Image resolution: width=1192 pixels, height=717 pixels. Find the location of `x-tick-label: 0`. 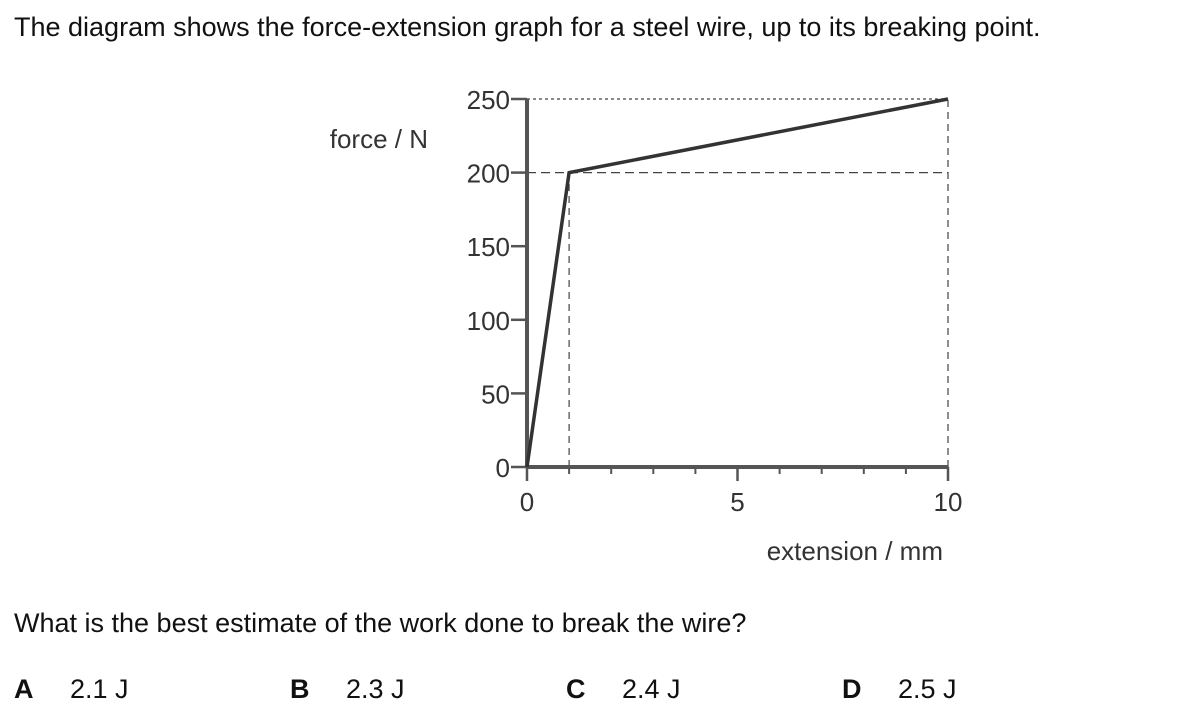

x-tick-label: 0 is located at coordinates (527, 502).